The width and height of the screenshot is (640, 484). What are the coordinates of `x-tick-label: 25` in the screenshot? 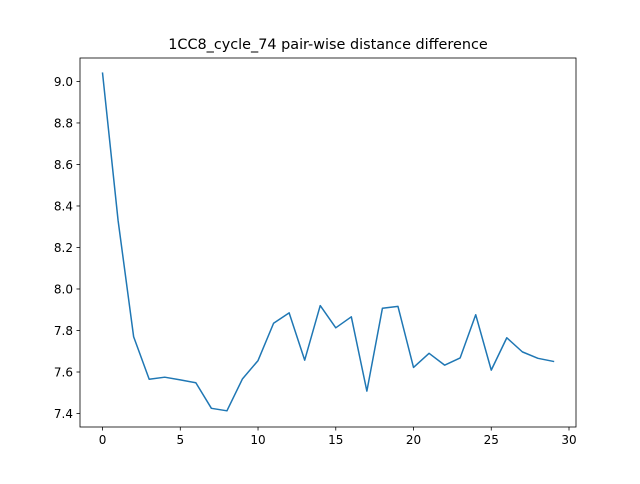 It's located at (491, 440).